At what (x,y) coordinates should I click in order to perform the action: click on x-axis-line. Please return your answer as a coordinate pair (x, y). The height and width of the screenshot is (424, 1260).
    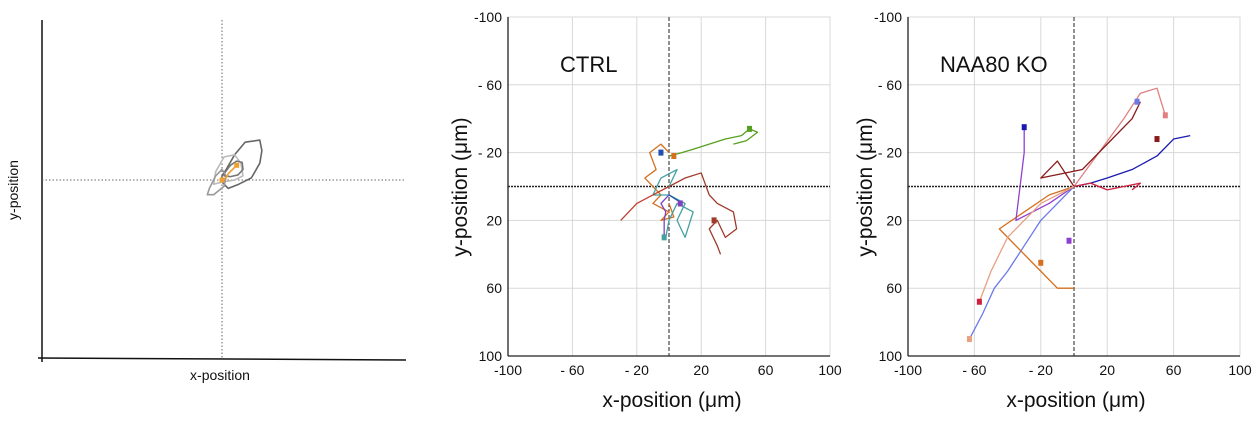
    Looking at the image, I should click on (222, 359).